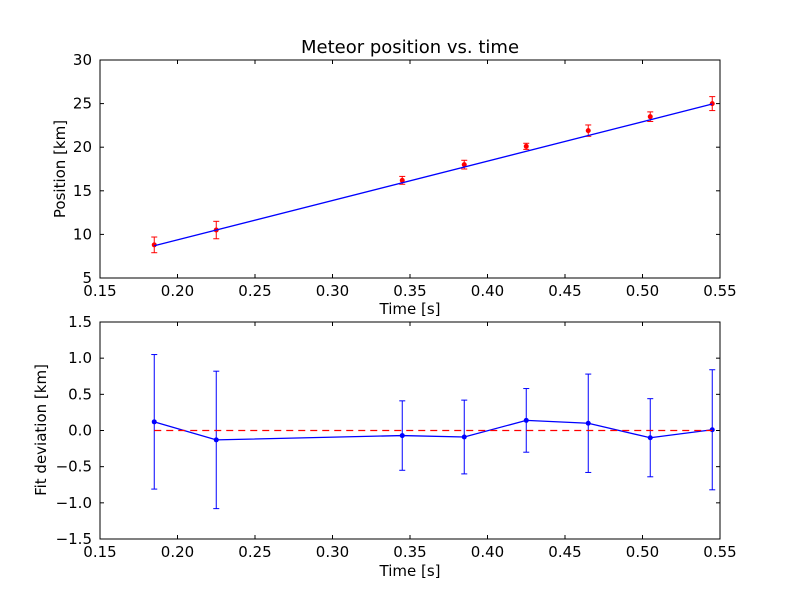  I want to click on y-tick-label: −1.5, so click(74, 539).